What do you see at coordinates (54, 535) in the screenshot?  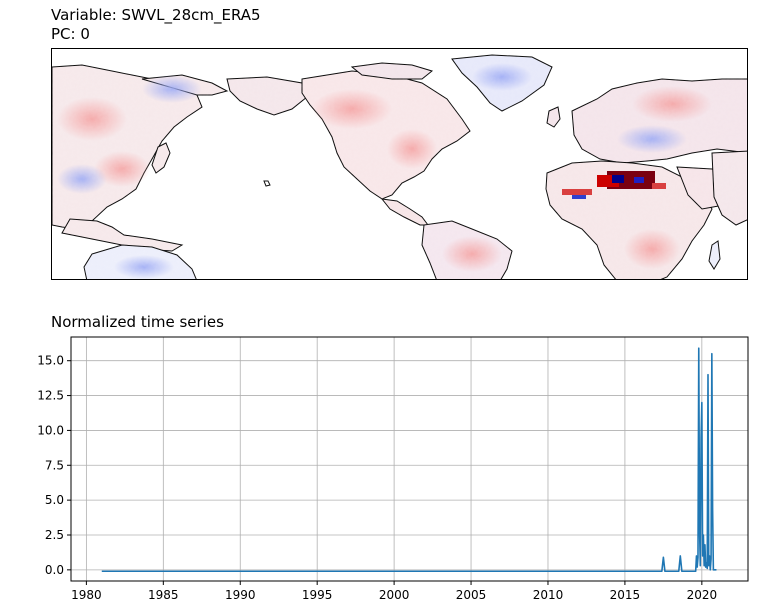 I see `y-tick-label: 2.5` at bounding box center [54, 535].